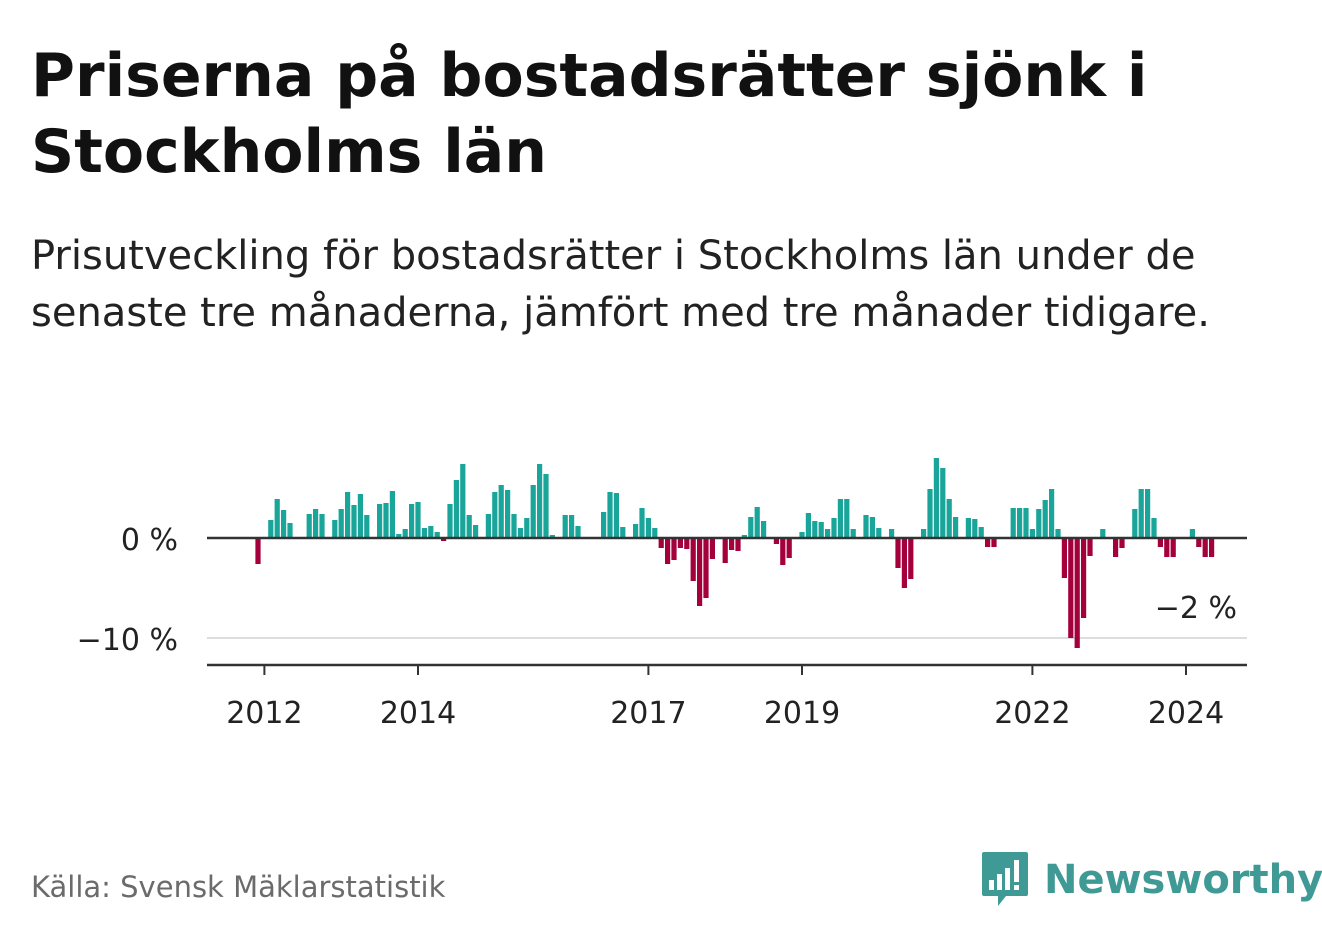 Image resolution: width=1322 pixels, height=939 pixels. What do you see at coordinates (648, 713) in the screenshot?
I see `x-tick-label: 2017` at bounding box center [648, 713].